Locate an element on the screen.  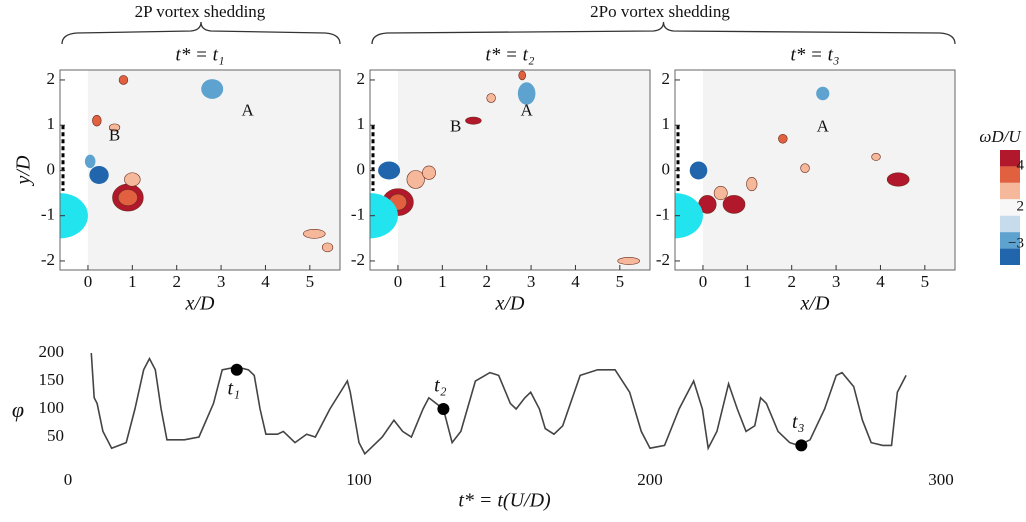
y-tick-label: 200 is located at coordinates (52, 351).